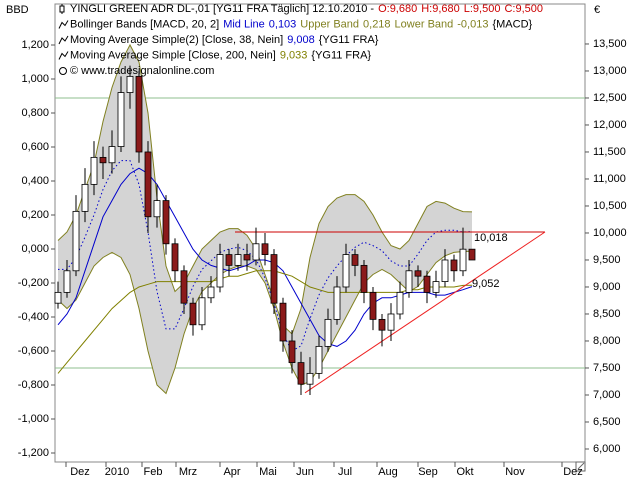 This screenshot has width=640, height=480. What do you see at coordinates (597, 10) in the screenshot?
I see `y2-axis-label: €` at bounding box center [597, 10].